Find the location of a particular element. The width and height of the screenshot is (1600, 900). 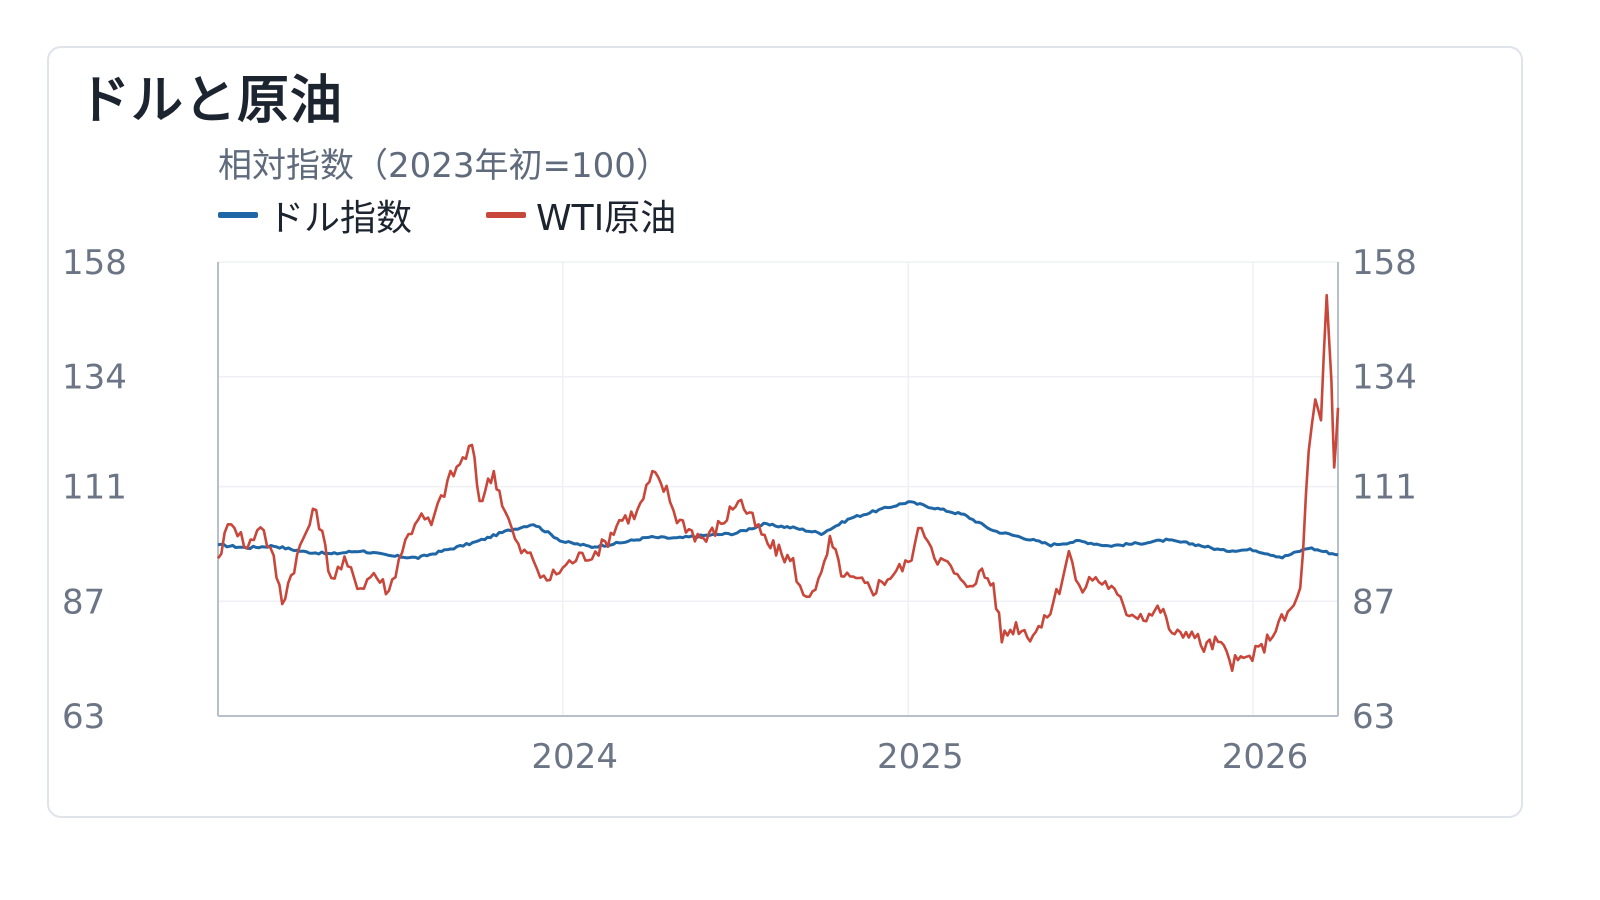

x-tick-2024: 2024 is located at coordinates (574, 757).